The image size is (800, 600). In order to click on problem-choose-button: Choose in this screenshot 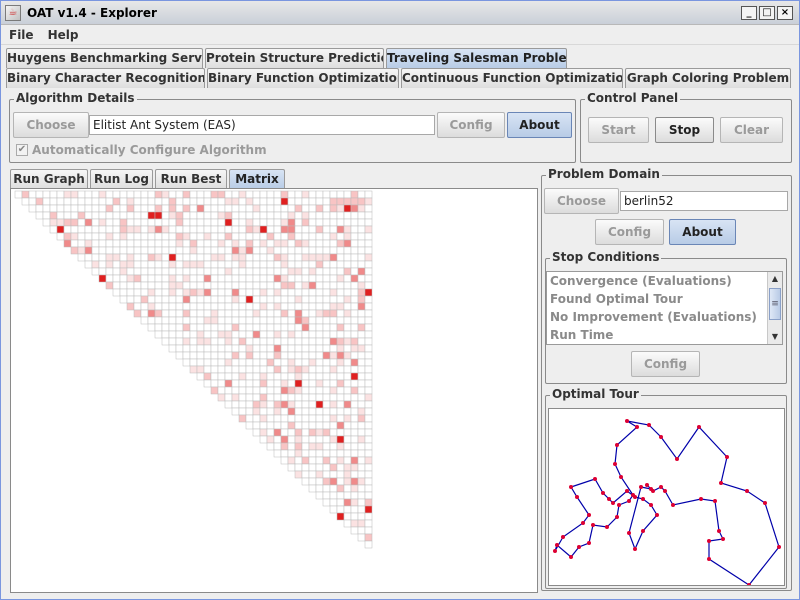, I will do `click(581, 201)`.